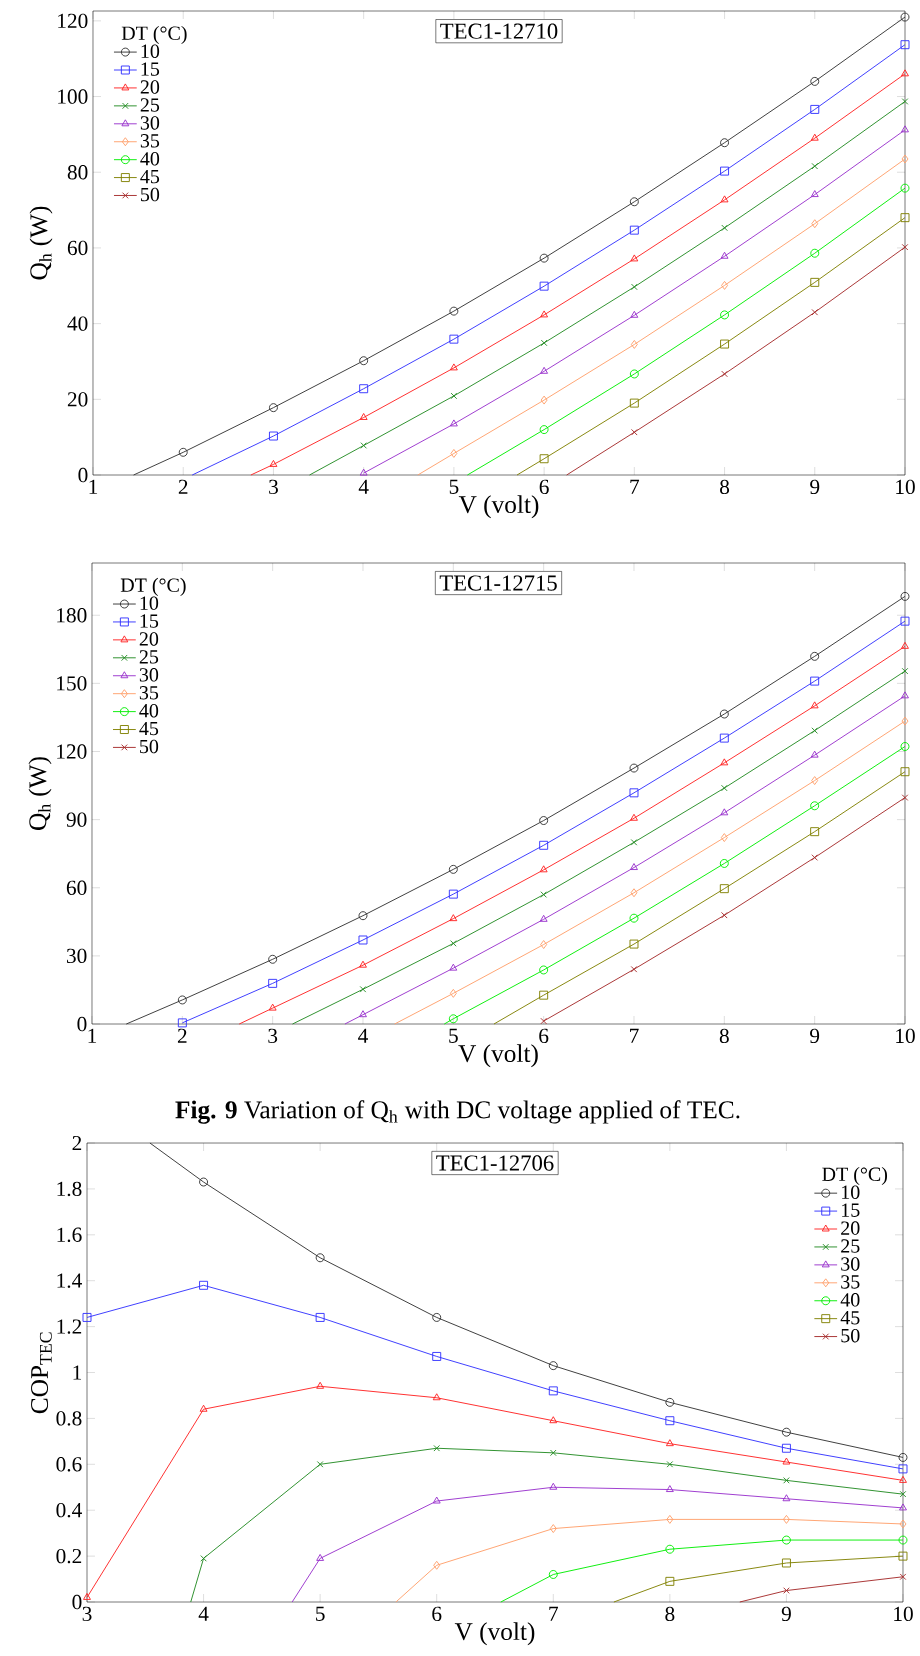  Describe the element at coordinates (150, 159) in the screenshot. I see `legend-label: 40` at that location.